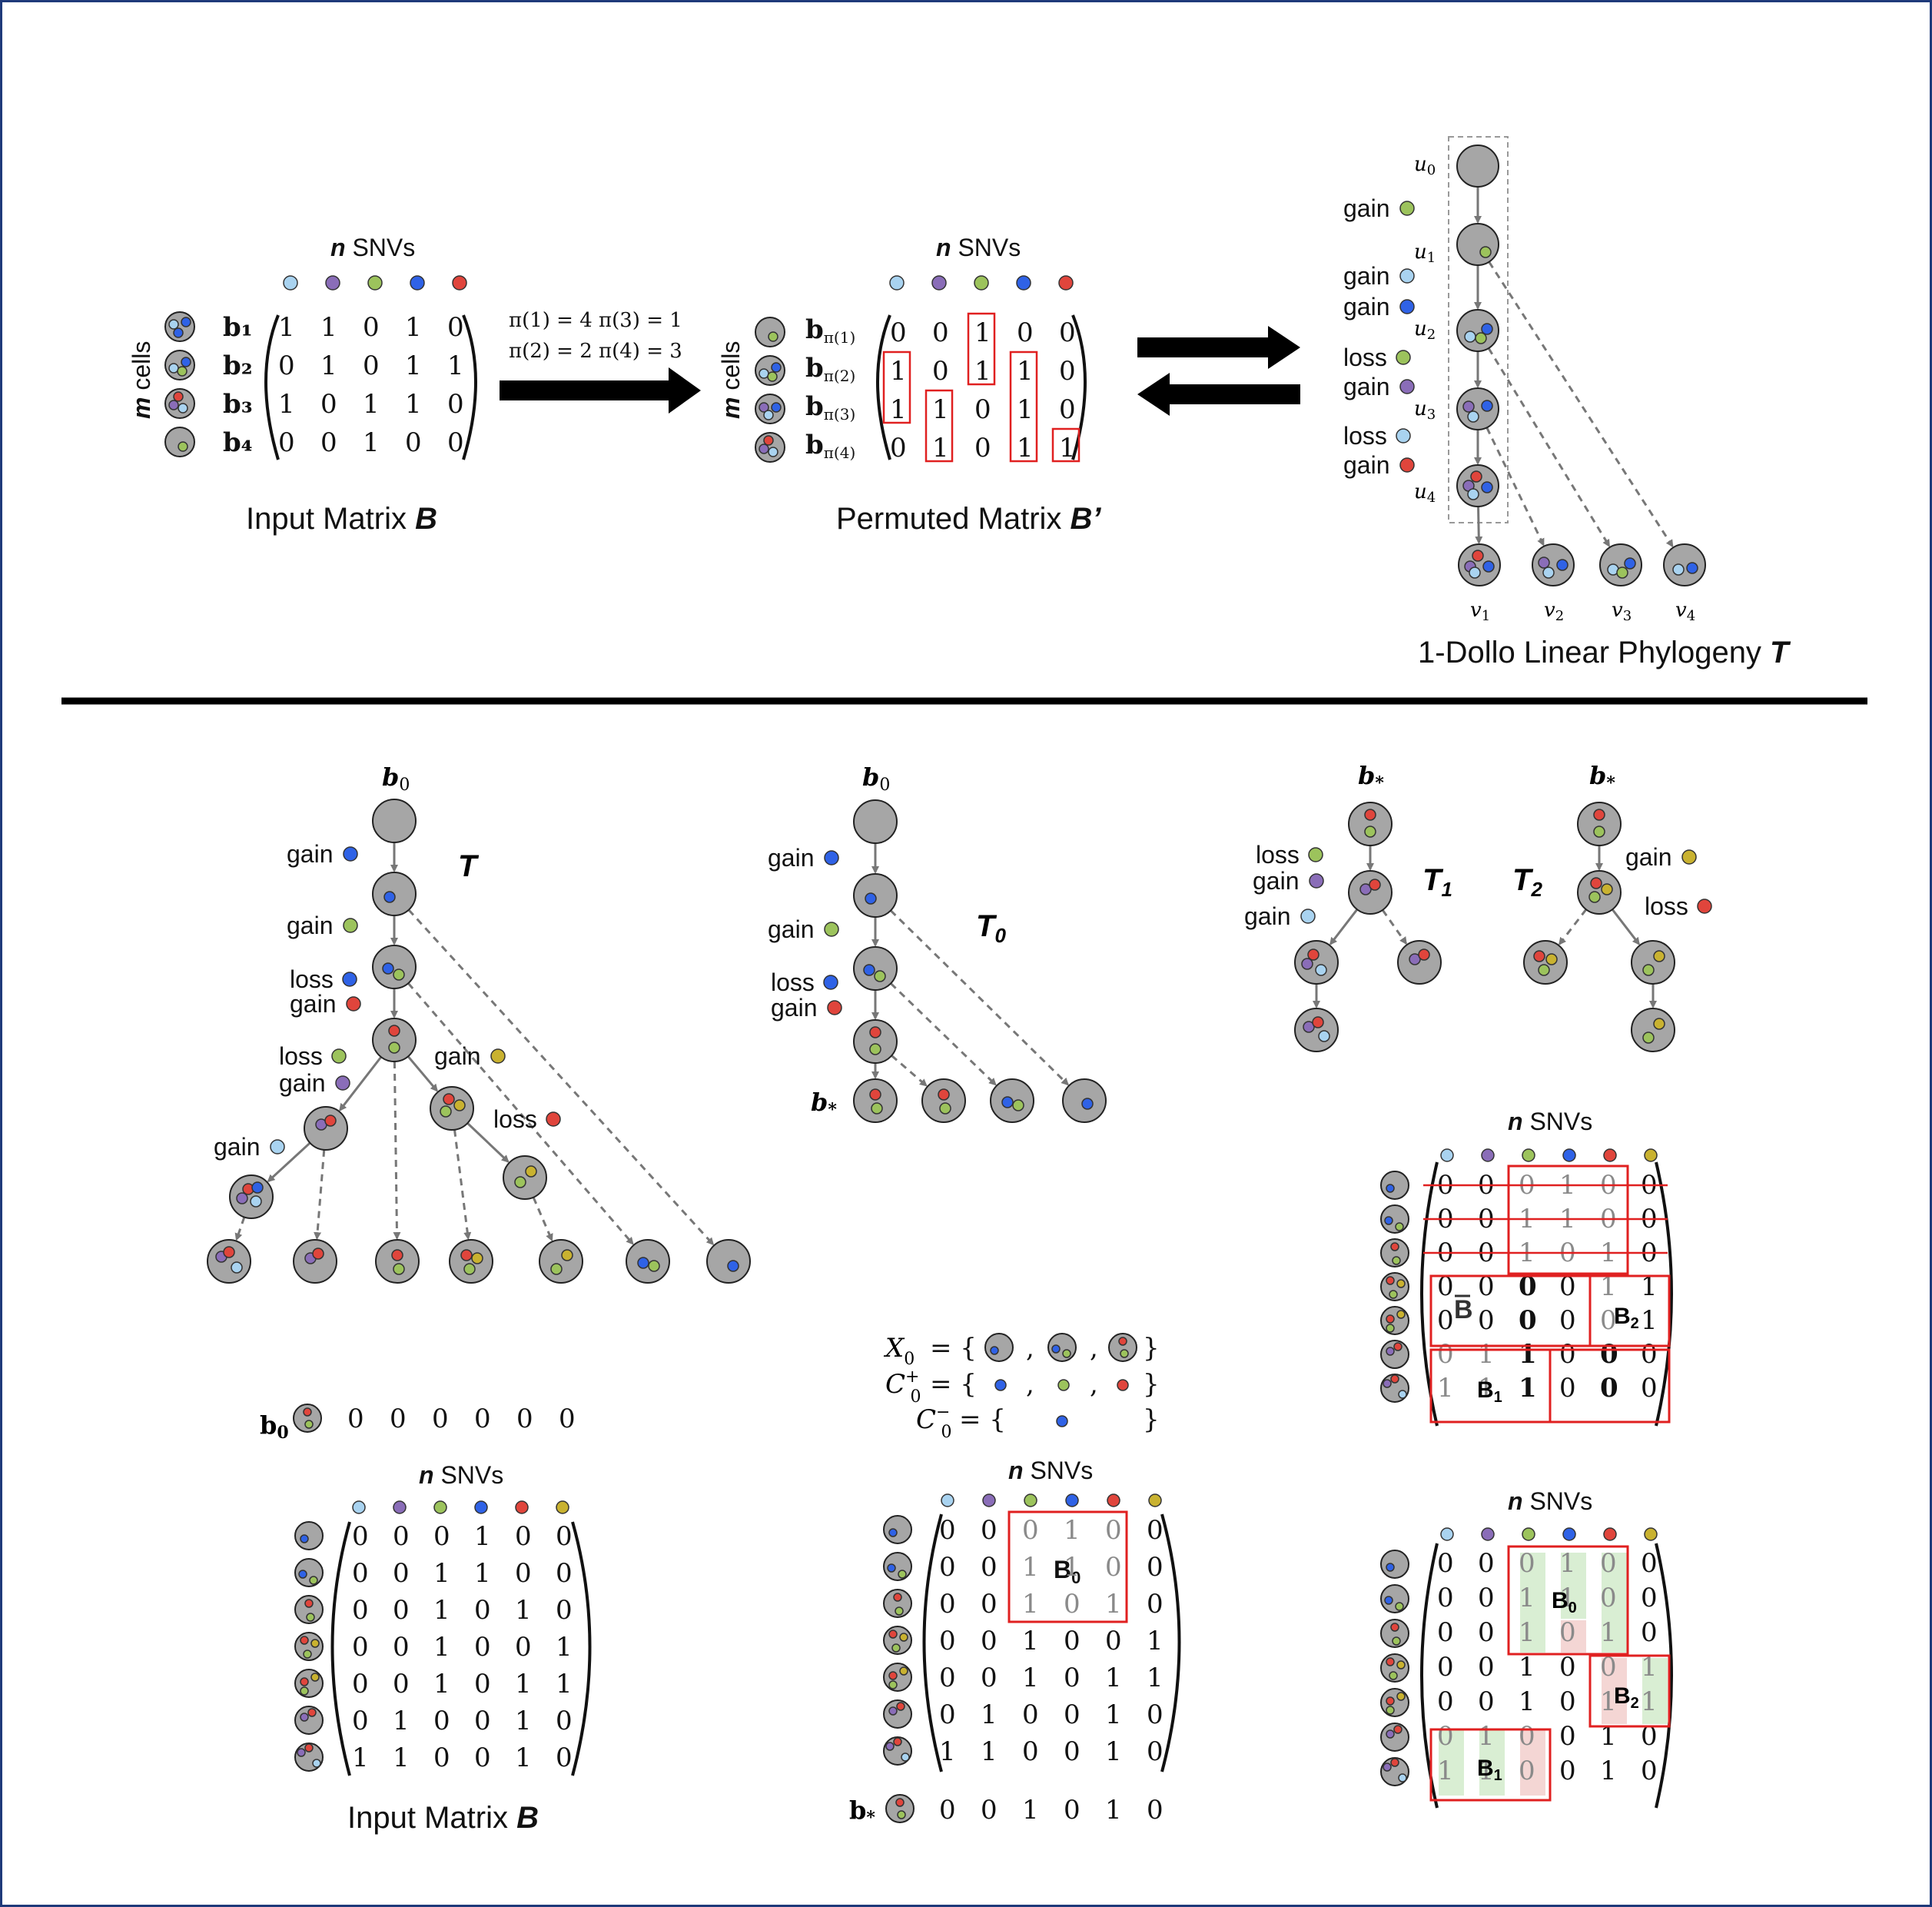 This screenshot has height=1907, width=1932. I want to click on leaf-node, so click(1685, 564).